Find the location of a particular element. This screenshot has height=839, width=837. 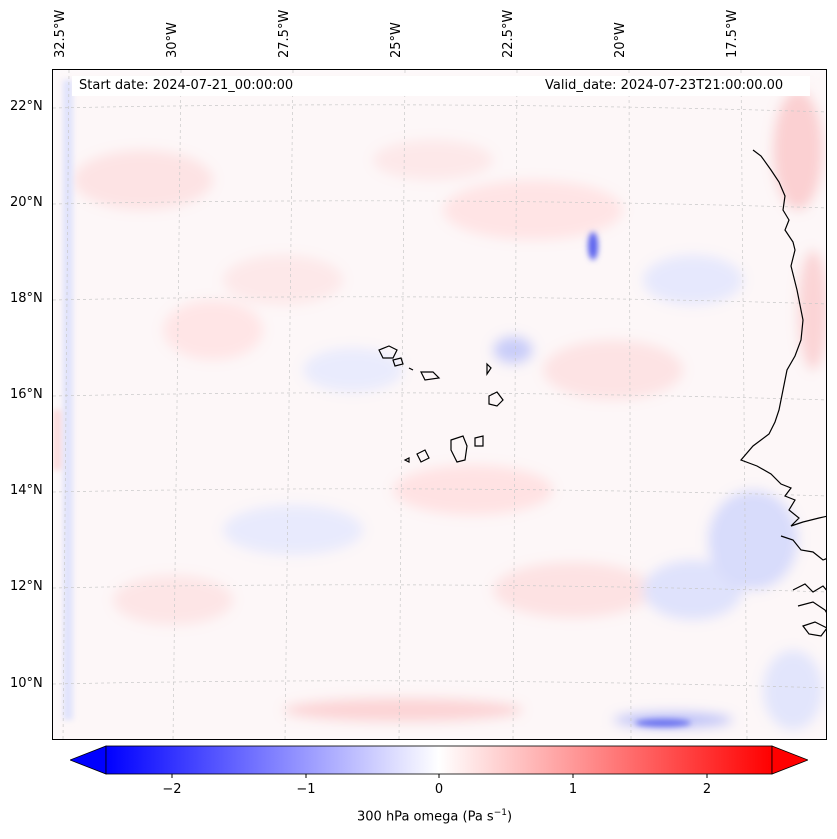

lon-label-20w: 20°W is located at coordinates (620, 40).